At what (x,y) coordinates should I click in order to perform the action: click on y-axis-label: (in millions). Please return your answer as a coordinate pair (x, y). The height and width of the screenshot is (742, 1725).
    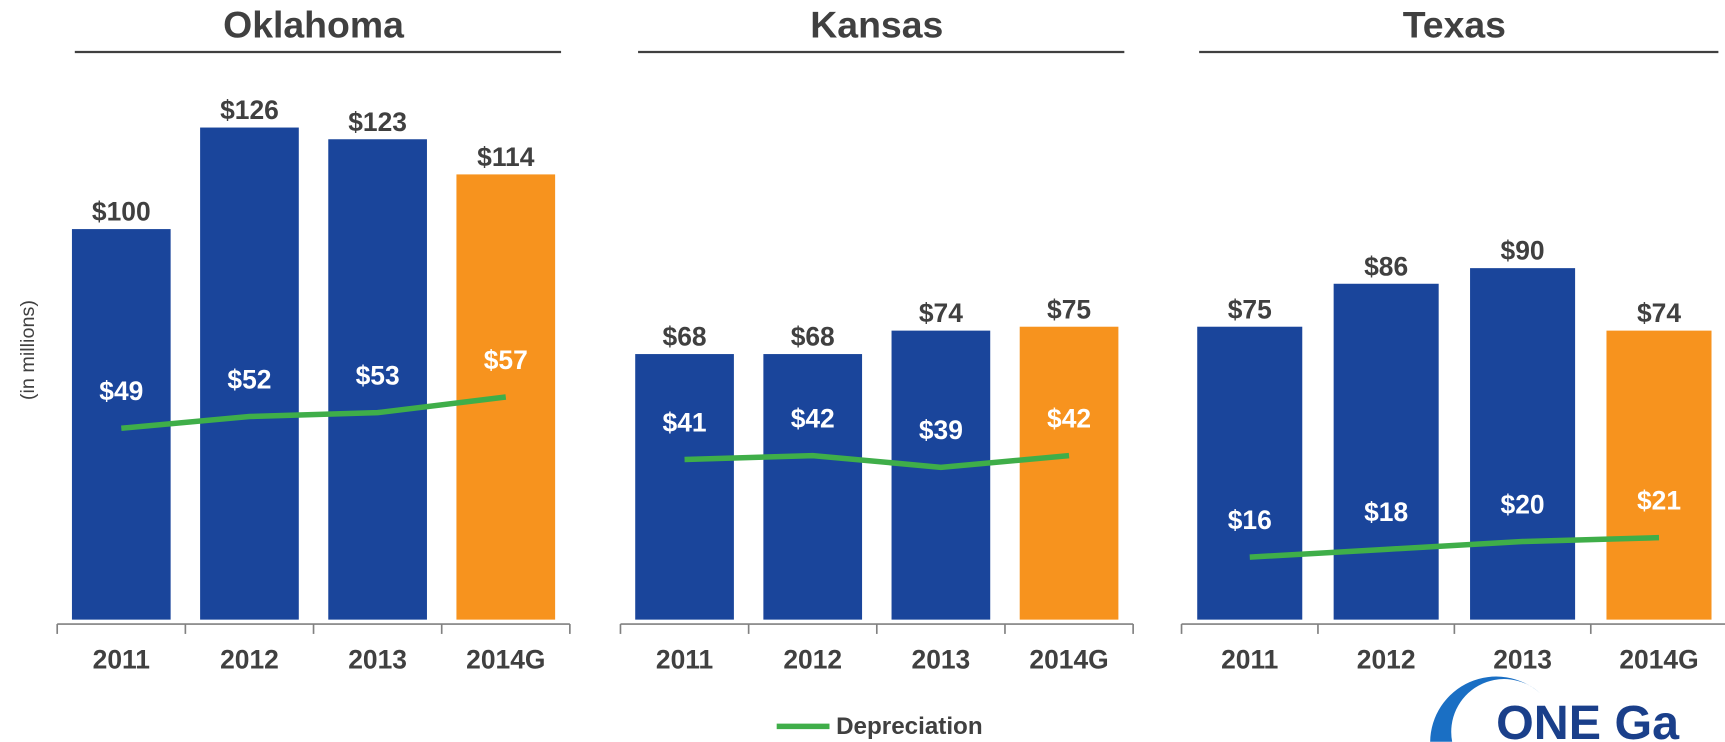
    Looking at the image, I should click on (28, 350).